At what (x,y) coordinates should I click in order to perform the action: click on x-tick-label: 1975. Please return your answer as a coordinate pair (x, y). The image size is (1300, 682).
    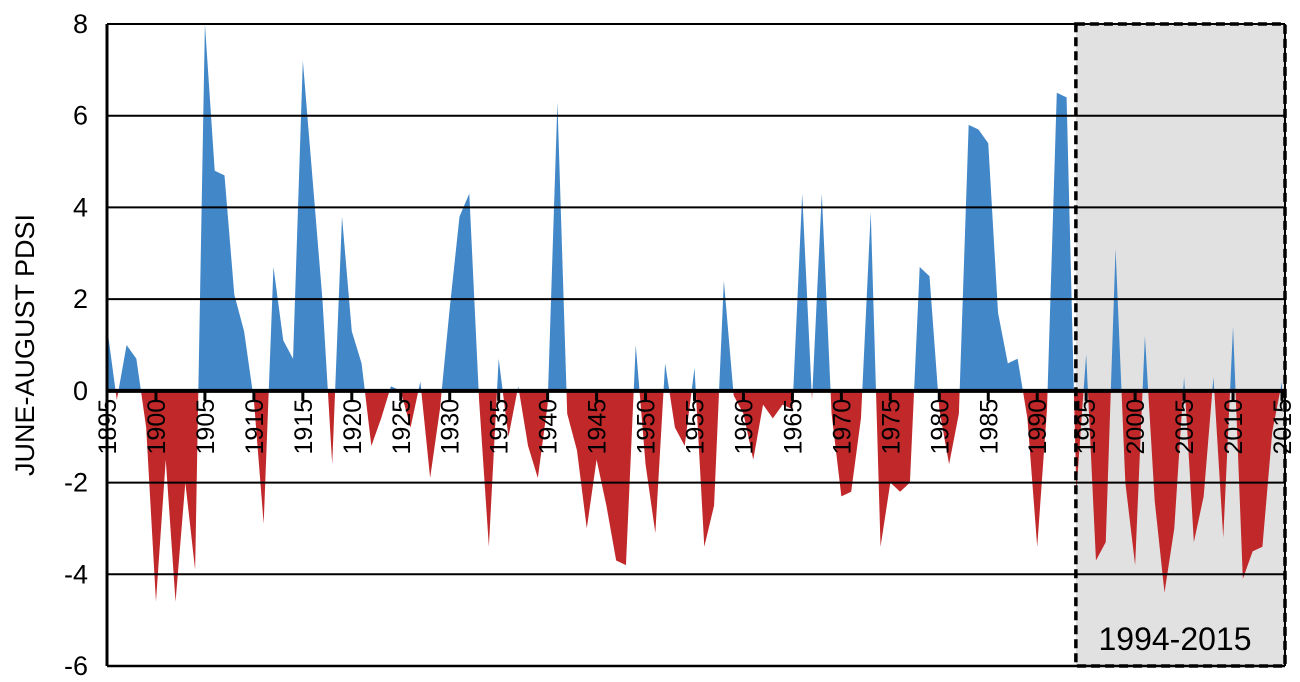
    Looking at the image, I should click on (891, 427).